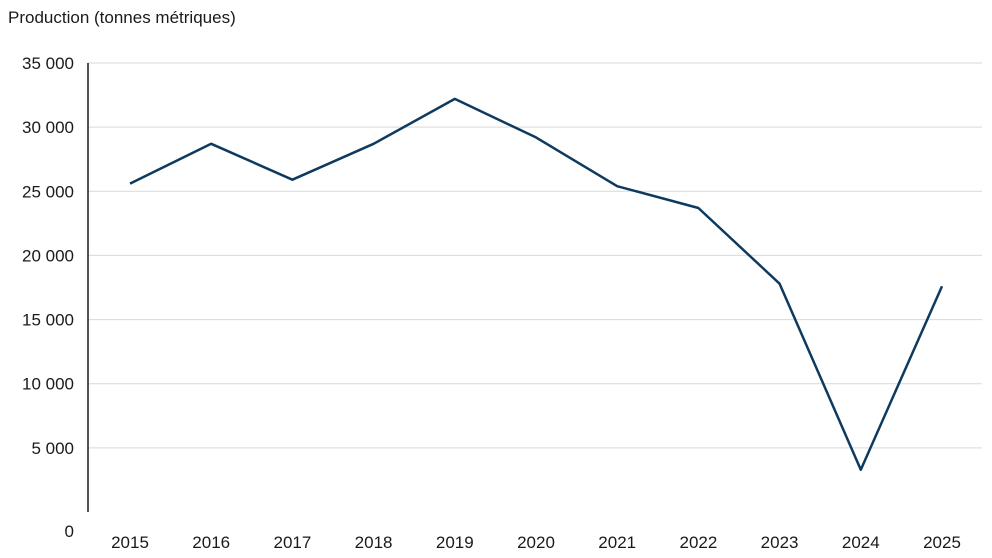 This screenshot has width=992, height=558. I want to click on x-tick-label: 2018, so click(374, 542).